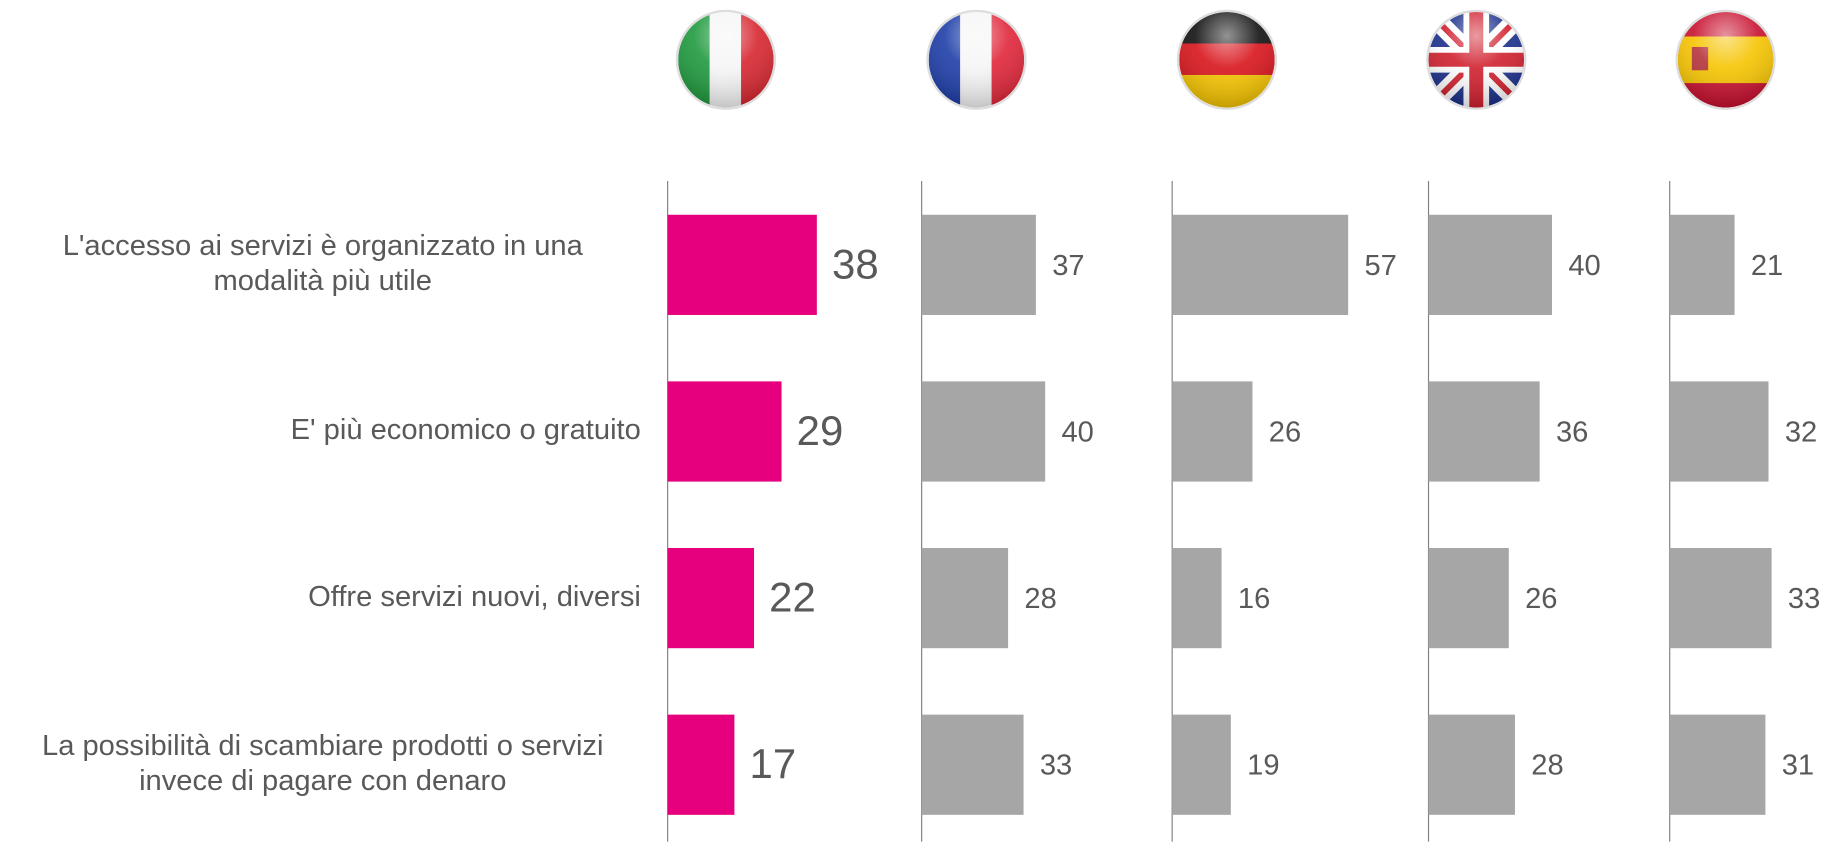  I want to click on value-label: 21, so click(1767, 266).